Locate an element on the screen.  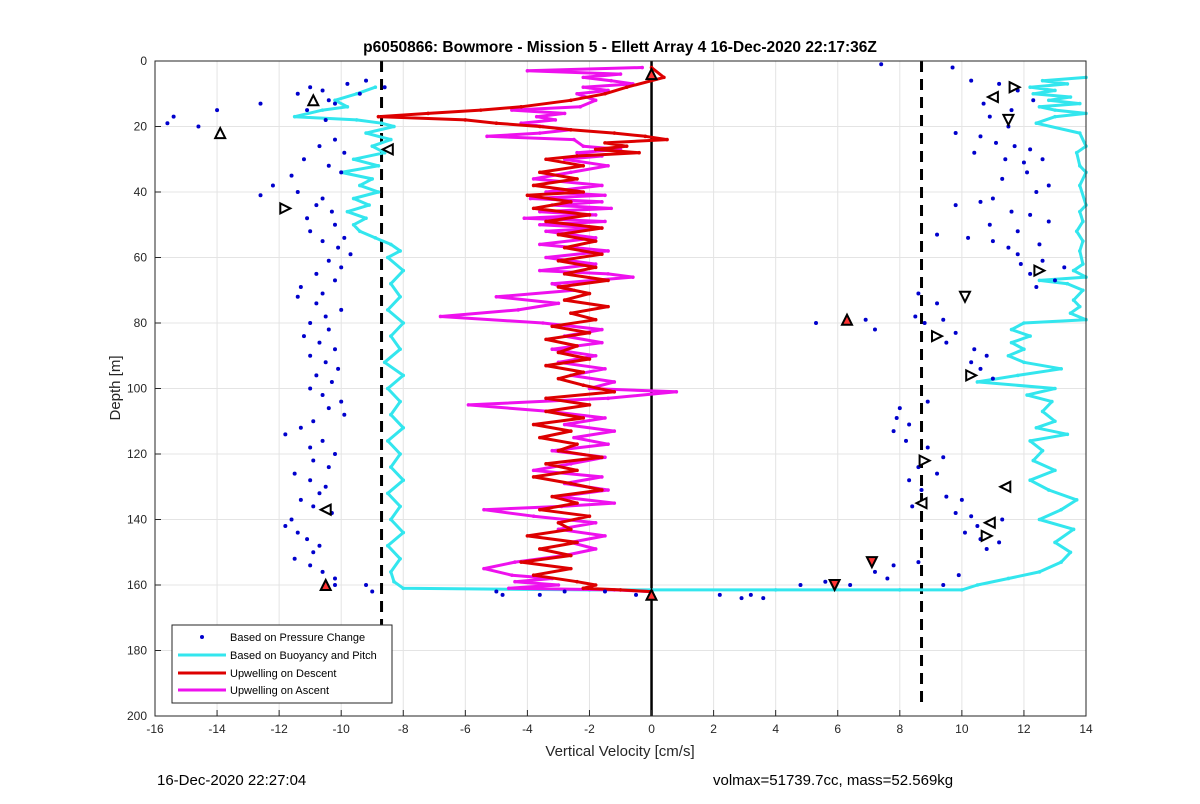
y-tick-label: 180 is located at coordinates (137, 651).